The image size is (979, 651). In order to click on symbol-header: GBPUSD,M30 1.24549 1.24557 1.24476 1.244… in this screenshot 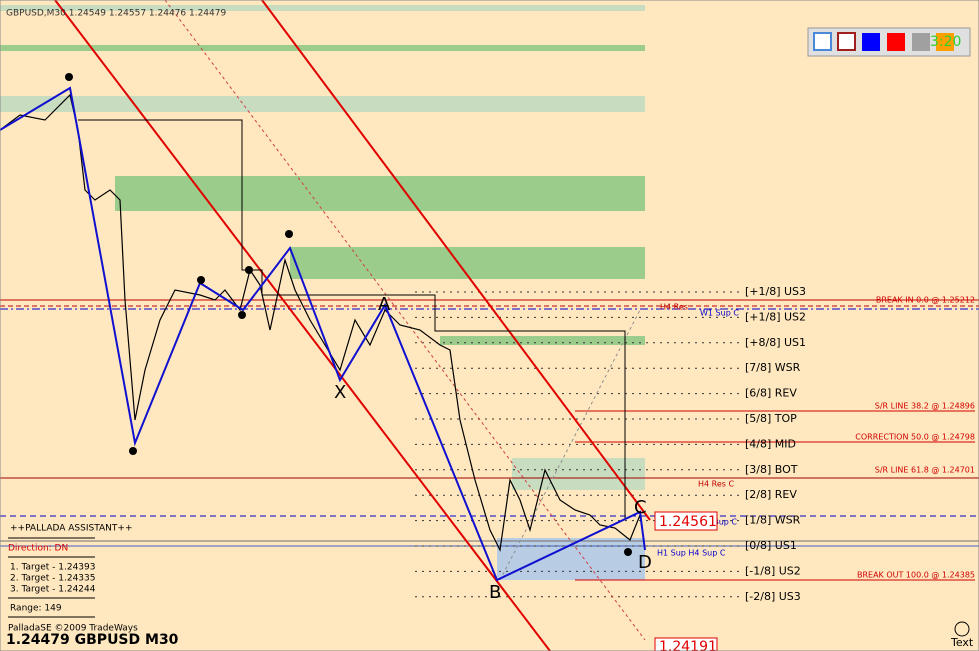, I will do `click(116, 14)`.